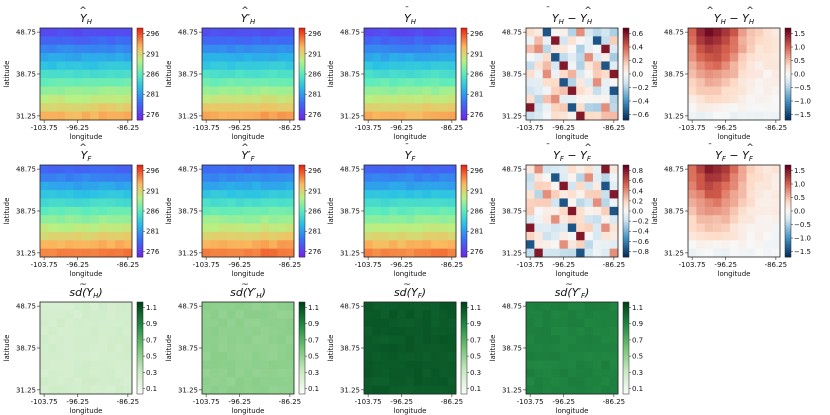 Image resolution: width=830 pixels, height=415 pixels. Describe the element at coordinates (548, 11) in the screenshot. I see `title-accent: ¯` at that location.